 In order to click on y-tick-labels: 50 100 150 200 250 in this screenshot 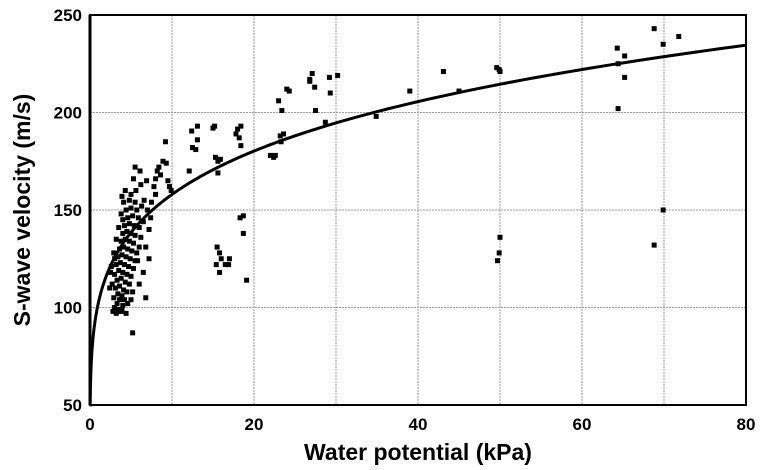, I will do `click(68, 210)`.